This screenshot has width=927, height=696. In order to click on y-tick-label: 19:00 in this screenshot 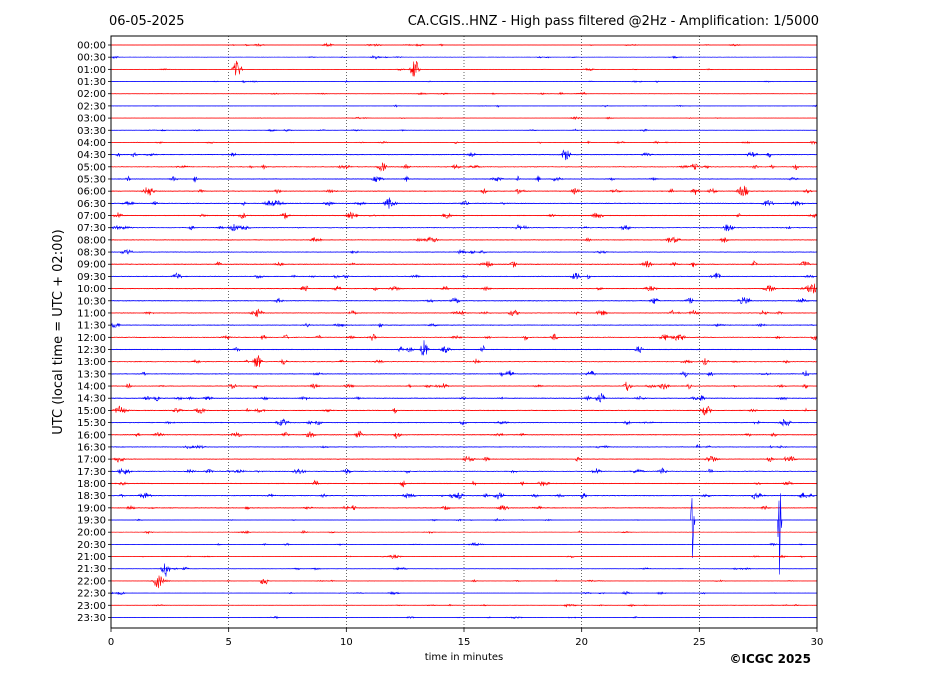, I will do `click(91, 508)`.